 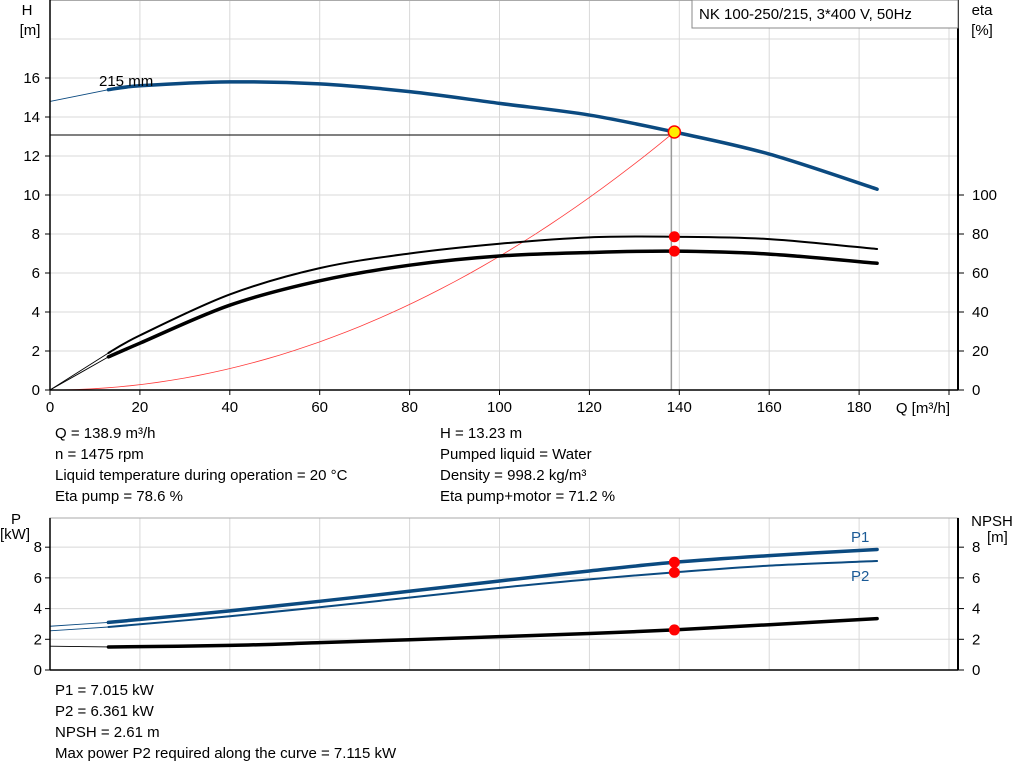 What do you see at coordinates (976, 547) in the screenshot?
I see `npsh-tick-label: 8` at bounding box center [976, 547].